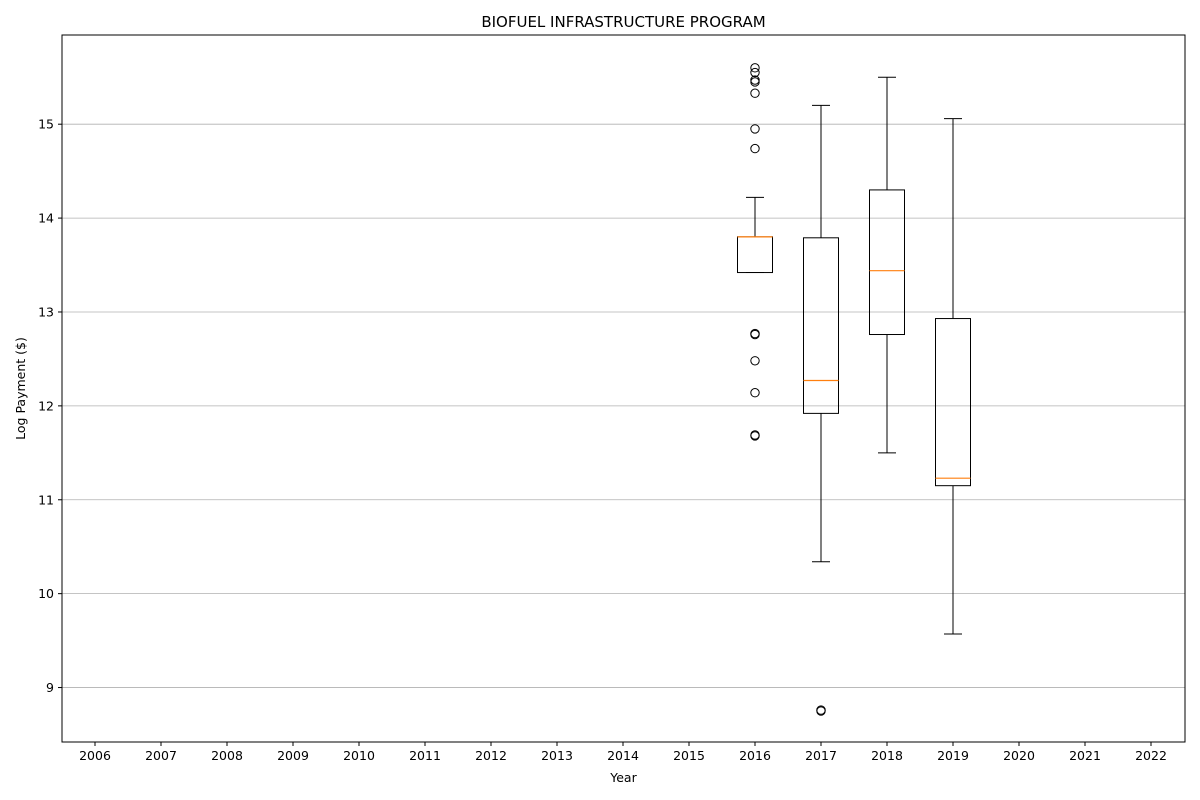 The image size is (1200, 800). Describe the element at coordinates (1019, 755) in the screenshot. I see `x-tick-label: 2020` at that location.